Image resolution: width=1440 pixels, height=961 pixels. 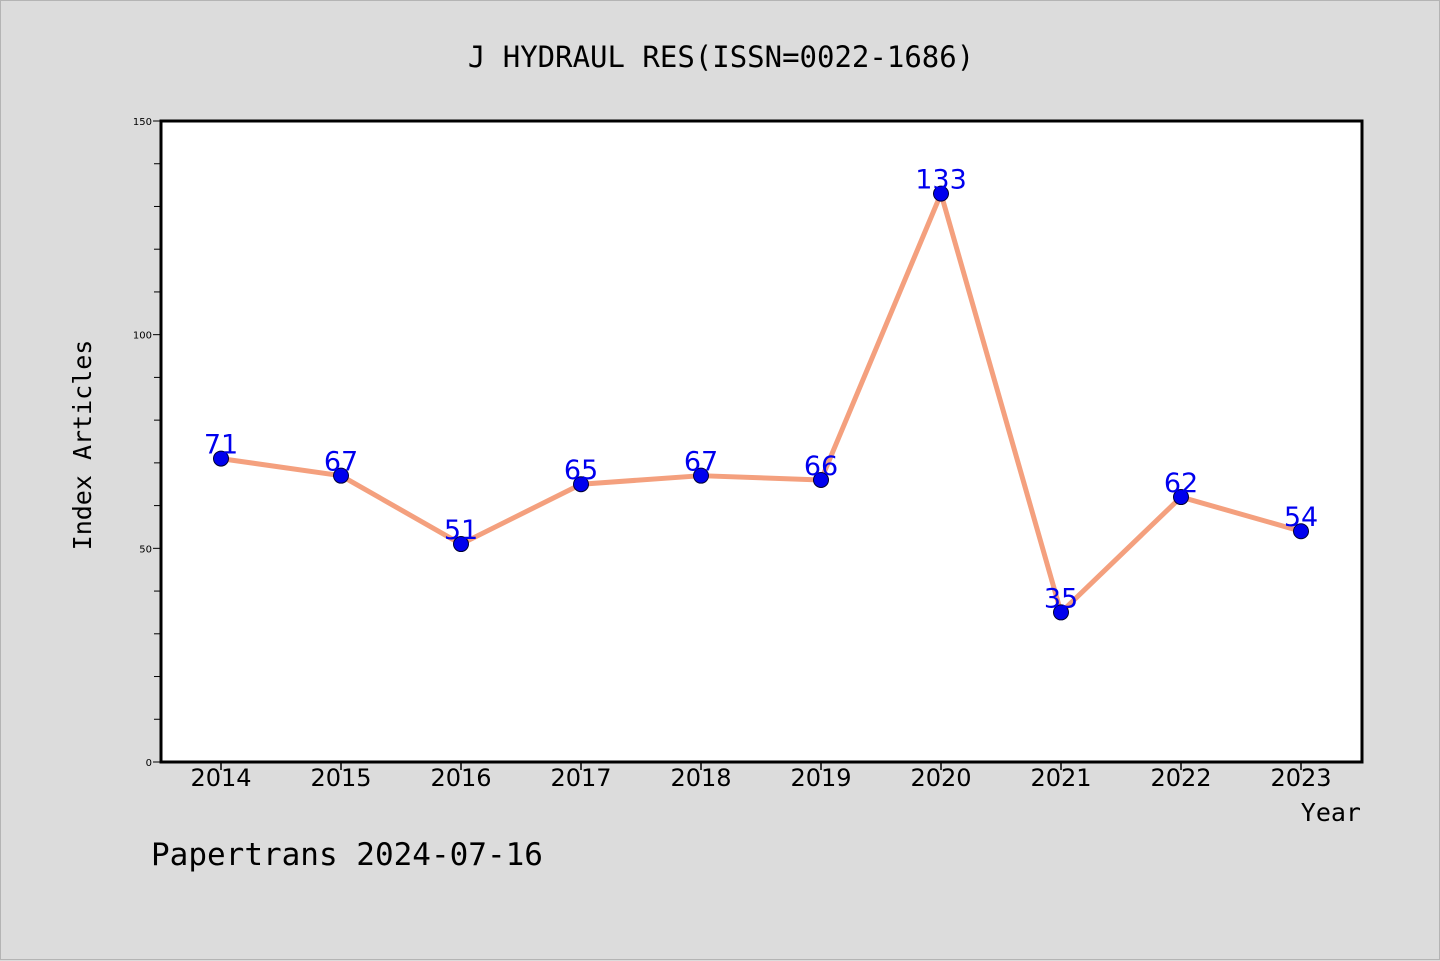 I want to click on y-axis-label: Index Articles, so click(x=82, y=445).